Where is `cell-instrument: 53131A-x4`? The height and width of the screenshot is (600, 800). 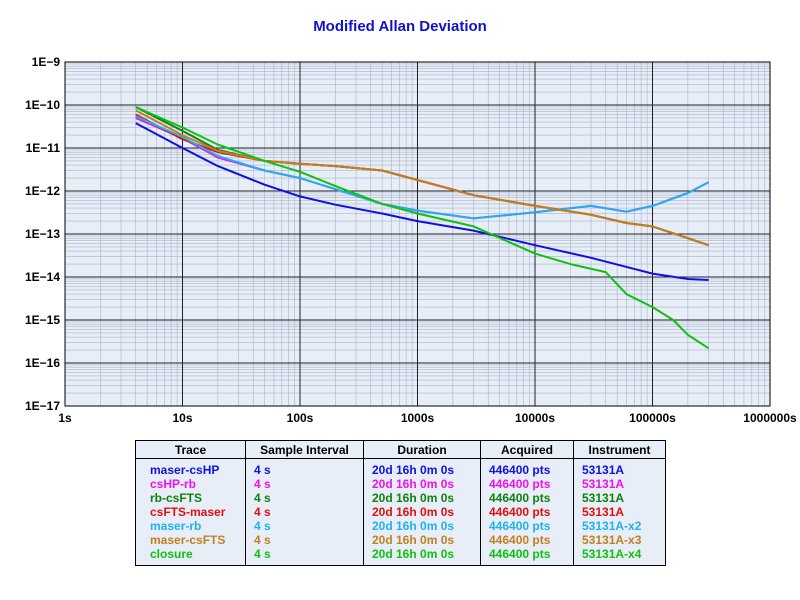 cell-instrument: 53131A-x4 is located at coordinates (619, 556).